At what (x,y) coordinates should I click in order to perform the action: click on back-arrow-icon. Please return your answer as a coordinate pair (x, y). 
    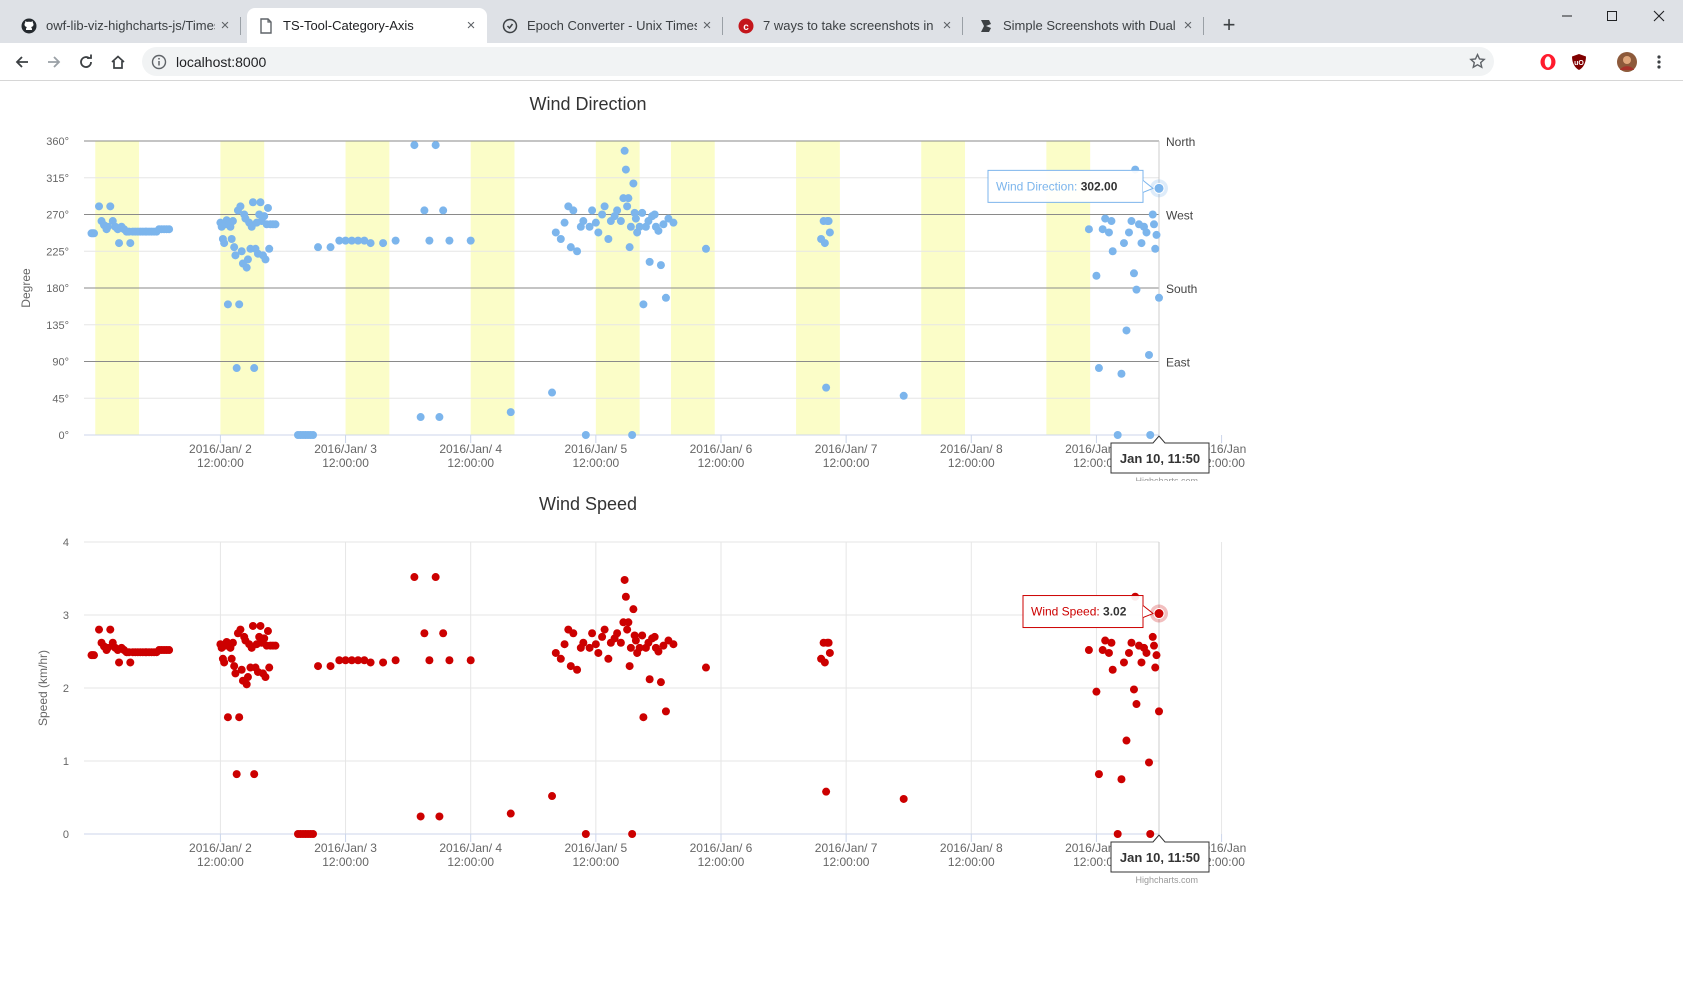
    Looking at the image, I should click on (21, 62).